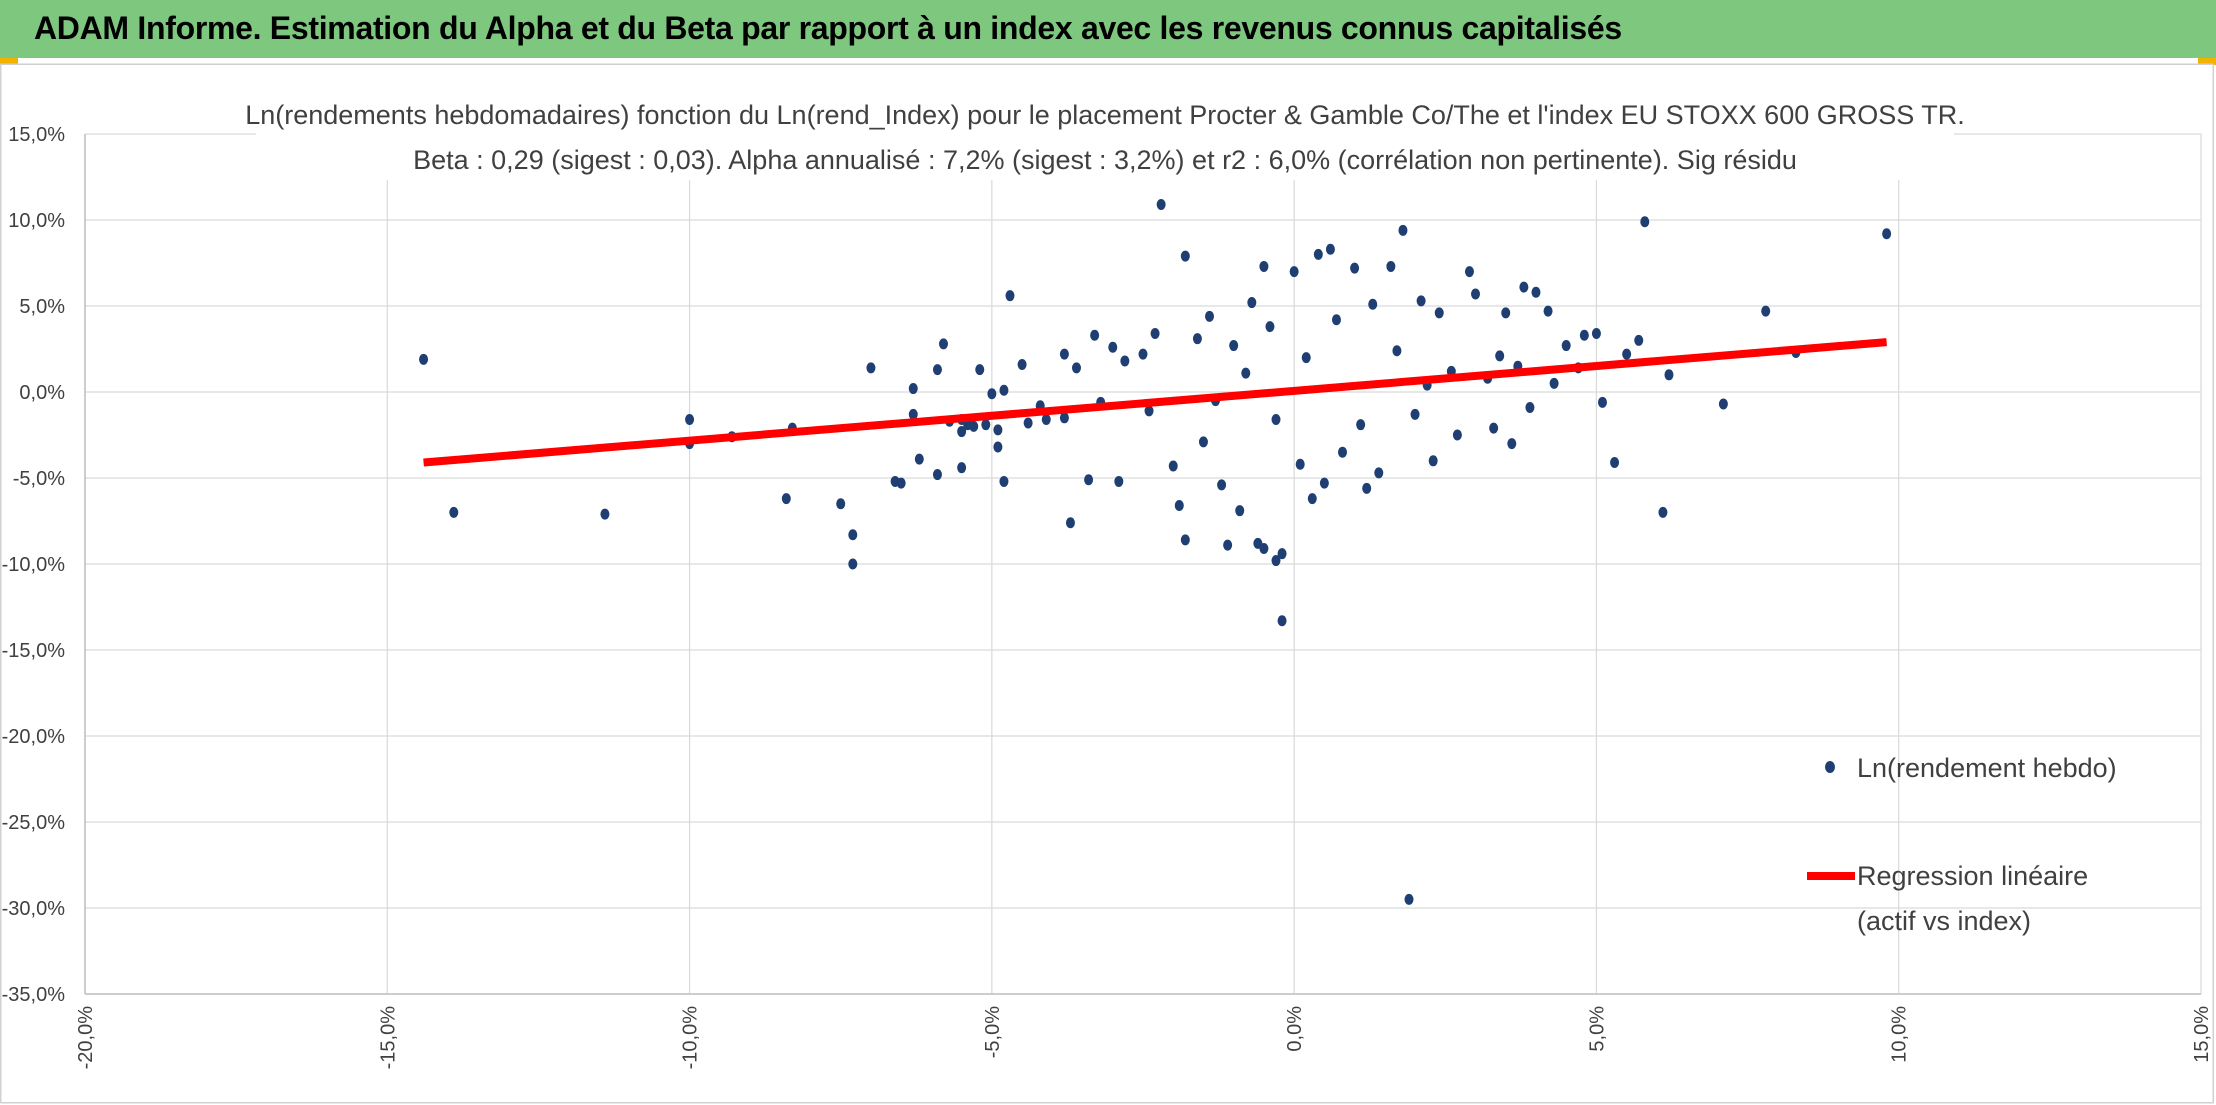 This screenshot has height=1105, width=2216. I want to click on y-tick-label: -10,0%, so click(34, 565).